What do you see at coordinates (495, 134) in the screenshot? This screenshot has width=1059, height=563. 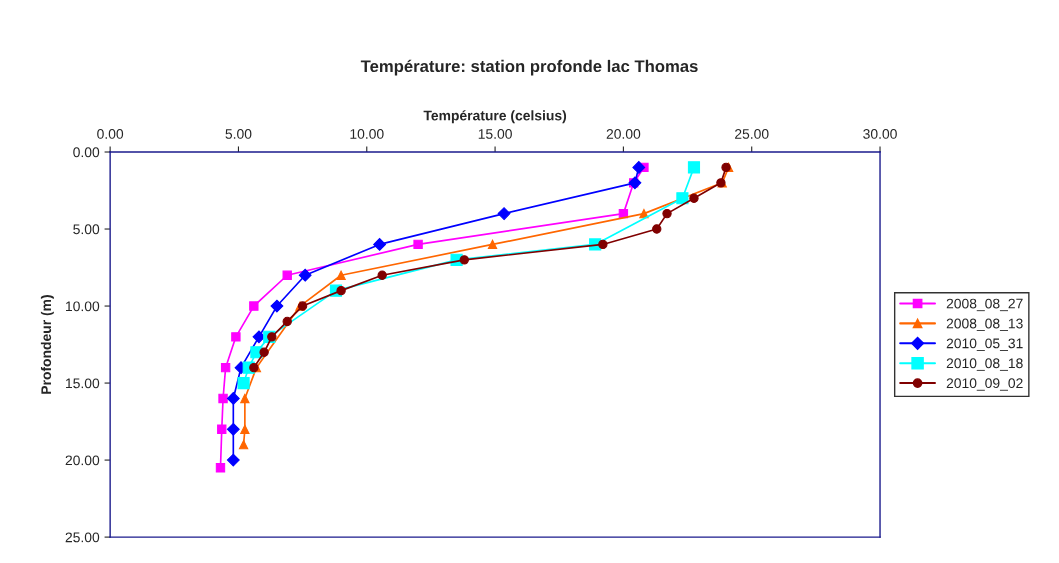 I see `x-tick-label: 15.00` at bounding box center [495, 134].